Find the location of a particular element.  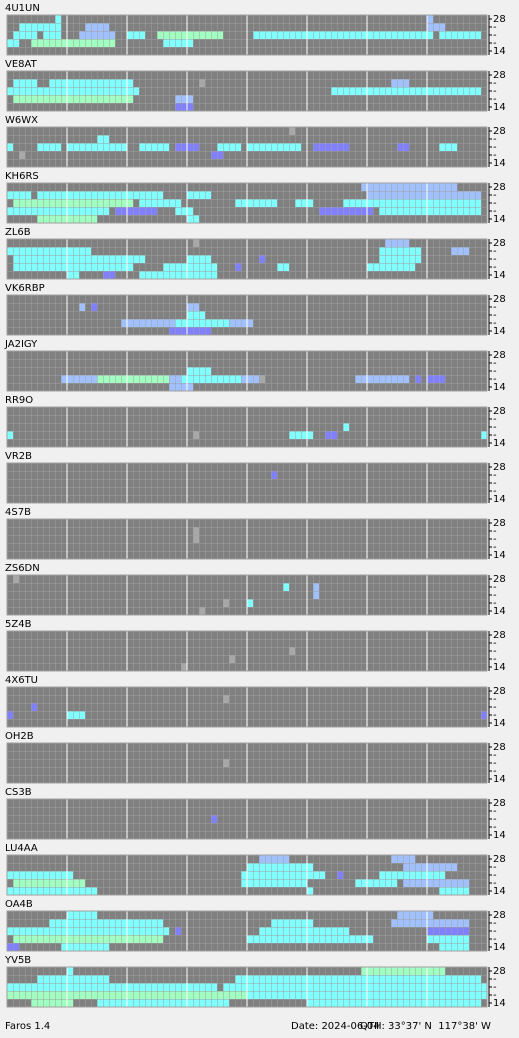

station-name: KH6RS is located at coordinates (22, 176).